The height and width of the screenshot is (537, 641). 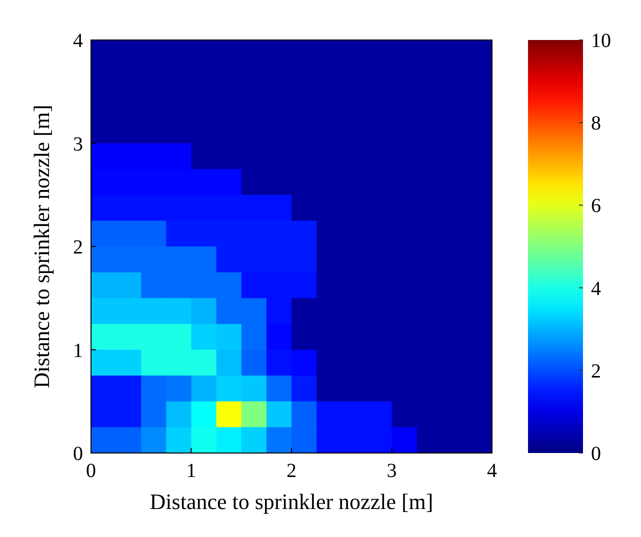 What do you see at coordinates (492, 471) in the screenshot?
I see `x-tick-label: 4` at bounding box center [492, 471].